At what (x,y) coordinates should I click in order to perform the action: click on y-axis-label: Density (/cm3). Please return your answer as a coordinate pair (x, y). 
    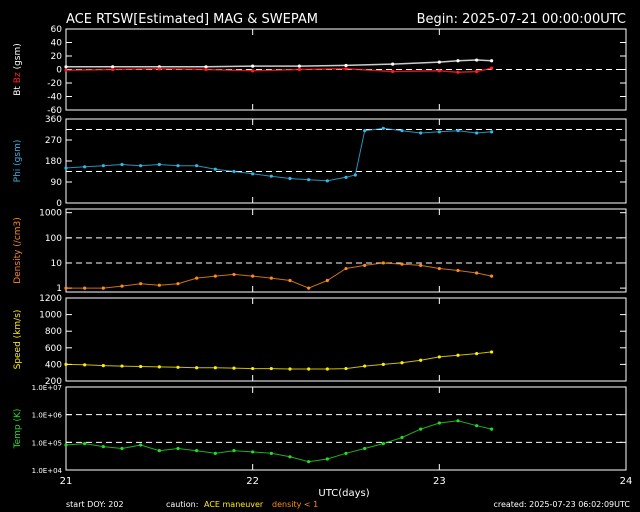
    Looking at the image, I should click on (18, 250).